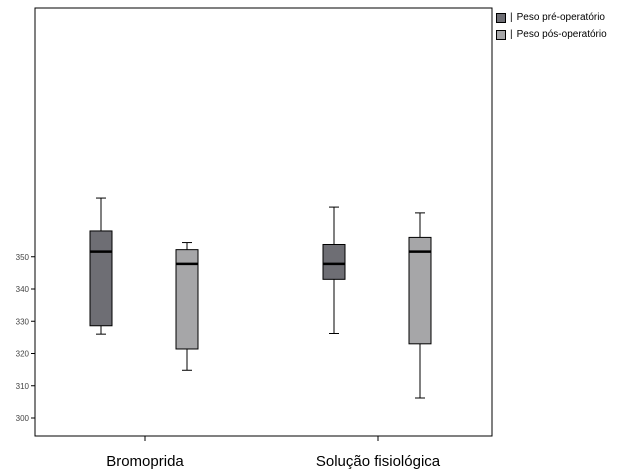 This screenshot has height=471, width=625. Describe the element at coordinates (23, 289) in the screenshot. I see `y-tick-label: 340` at that location.